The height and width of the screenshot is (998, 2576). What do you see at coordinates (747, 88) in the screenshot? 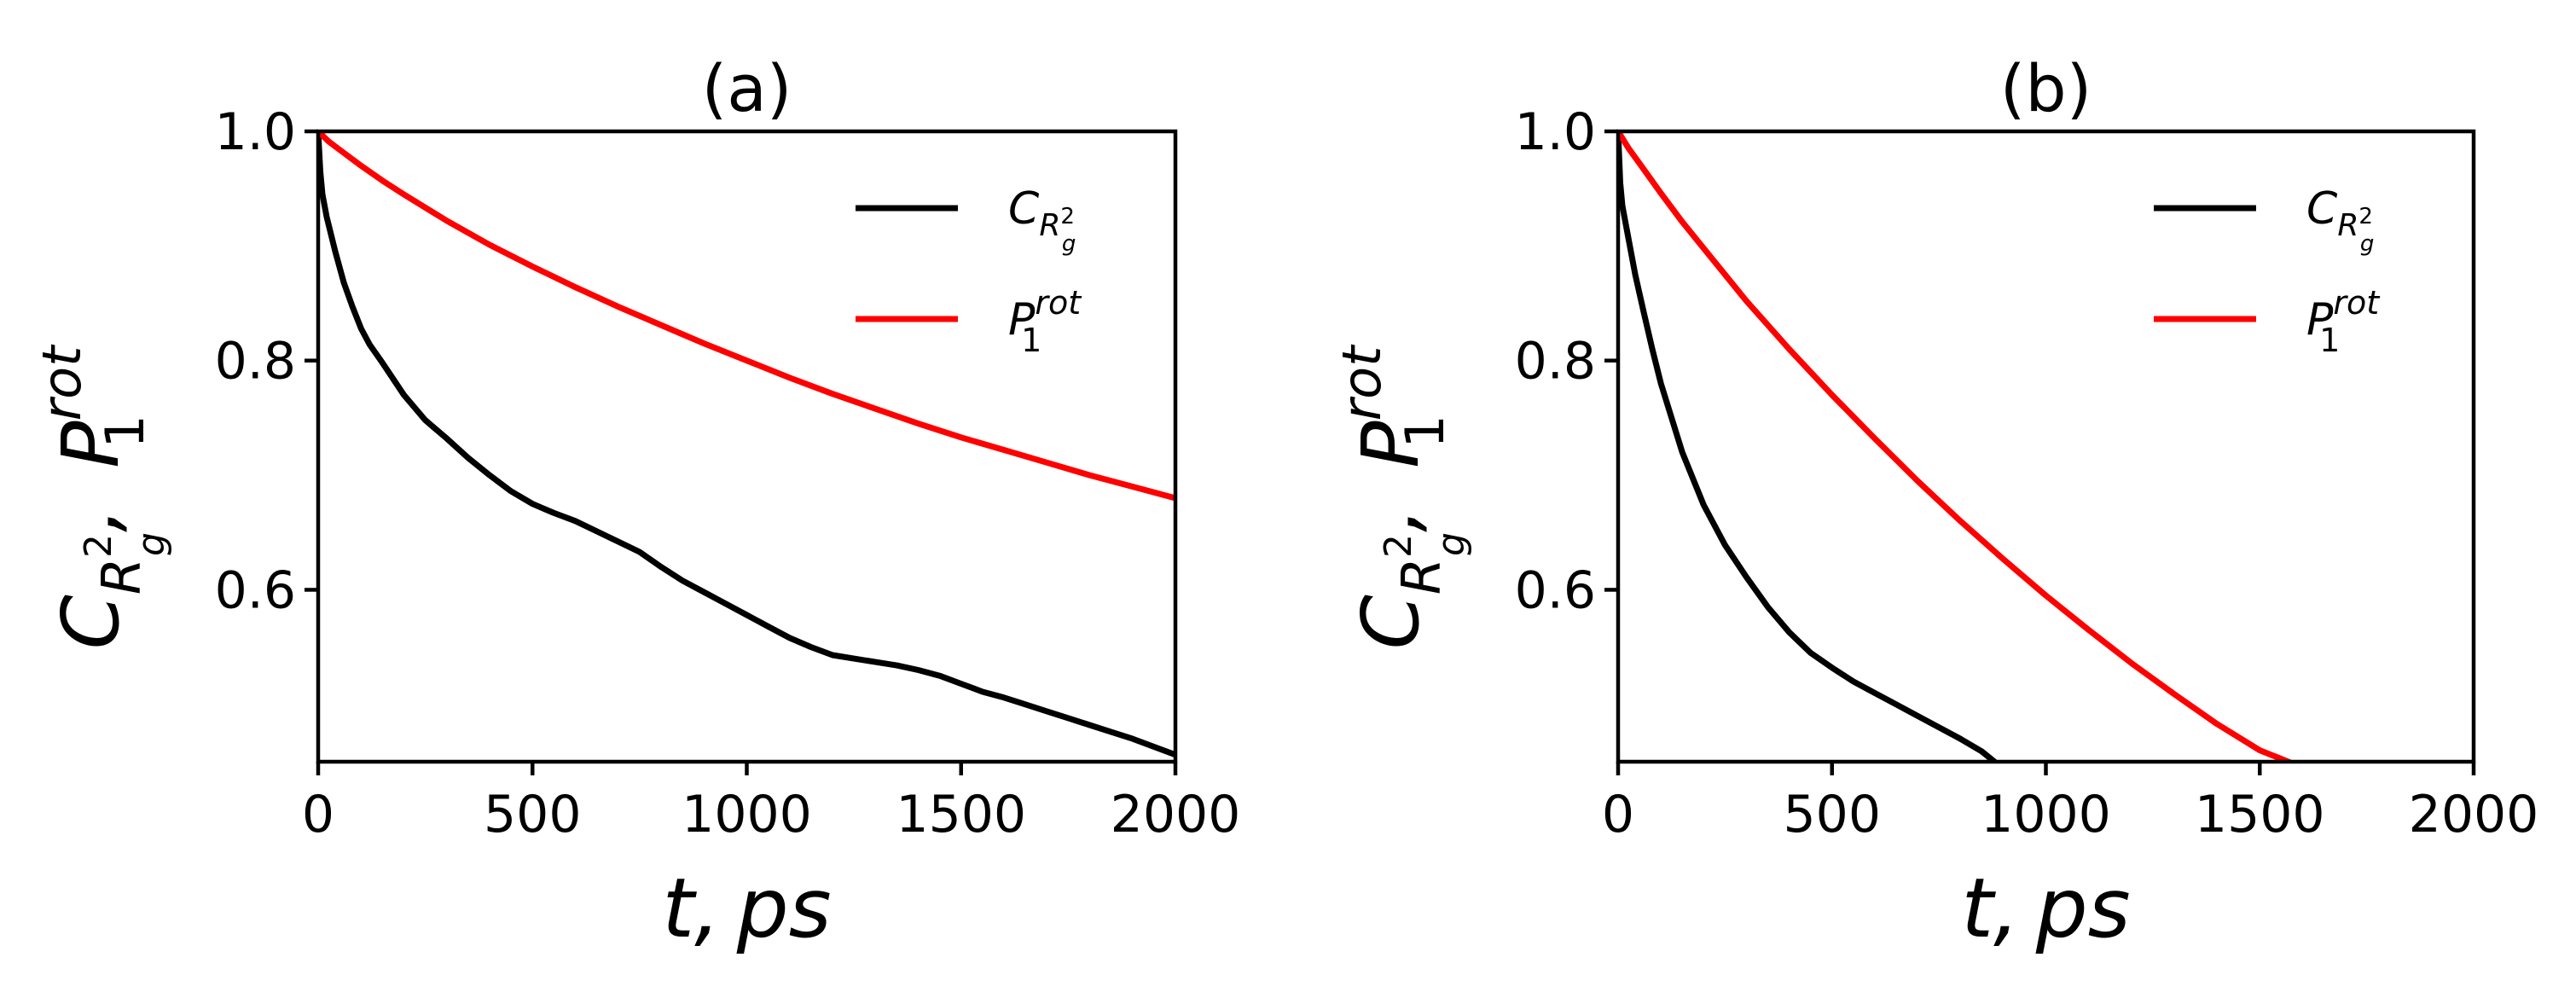
I see `panel-title: (a)` at bounding box center [747, 88].